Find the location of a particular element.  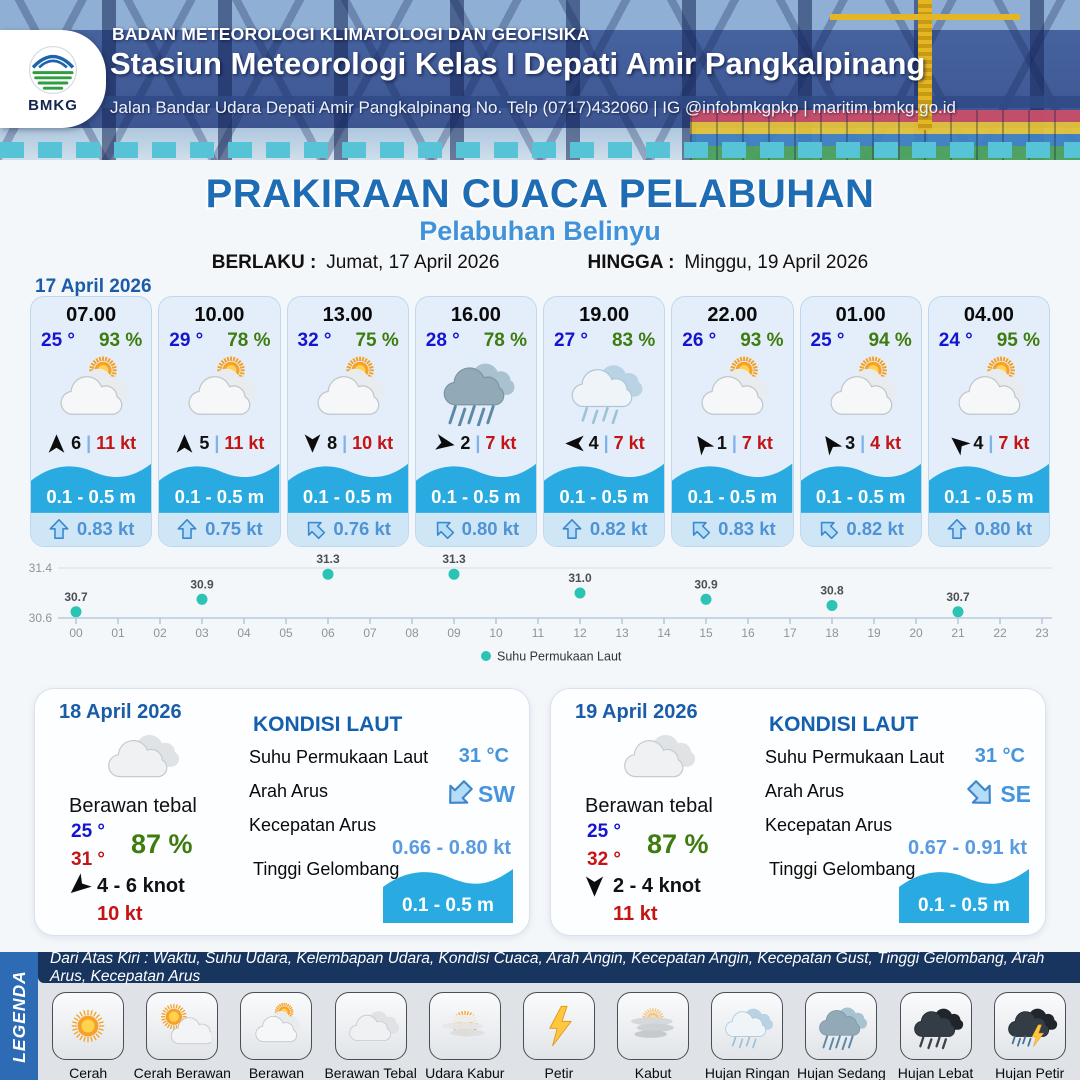

hour-time: 16.00 is located at coordinates (475, 315).